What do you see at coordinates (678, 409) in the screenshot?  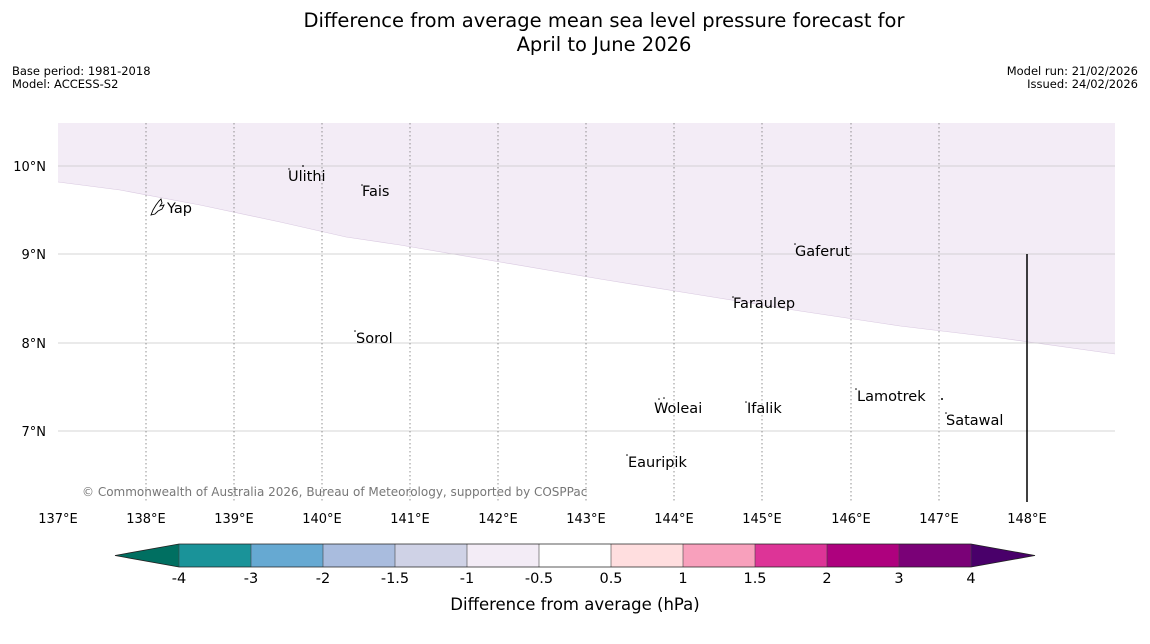 I see `place-woleai: Woleai` at bounding box center [678, 409].